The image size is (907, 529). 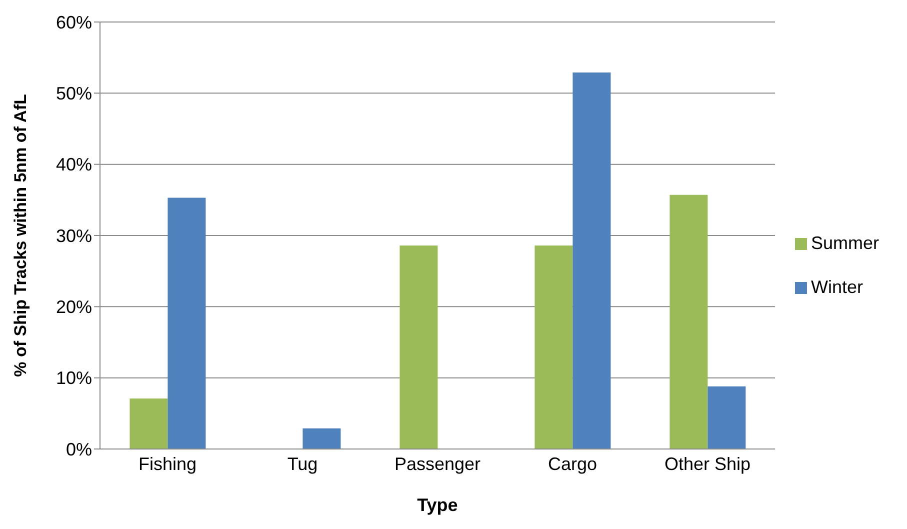 What do you see at coordinates (167, 464) in the screenshot?
I see `x-tick-label: Fishing` at bounding box center [167, 464].